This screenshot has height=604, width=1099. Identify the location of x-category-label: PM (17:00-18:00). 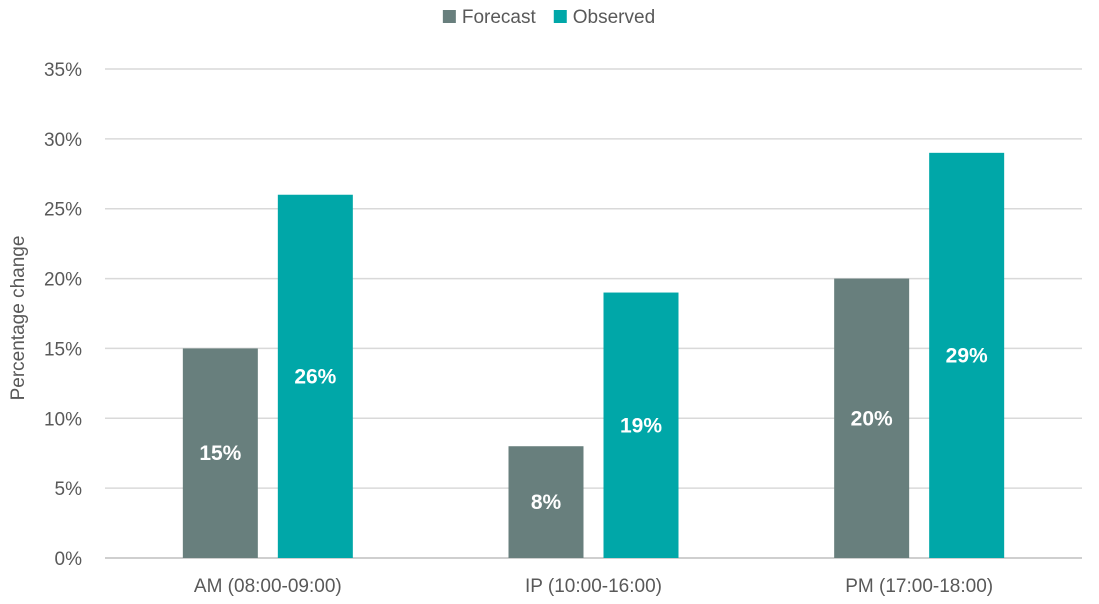
(919, 586).